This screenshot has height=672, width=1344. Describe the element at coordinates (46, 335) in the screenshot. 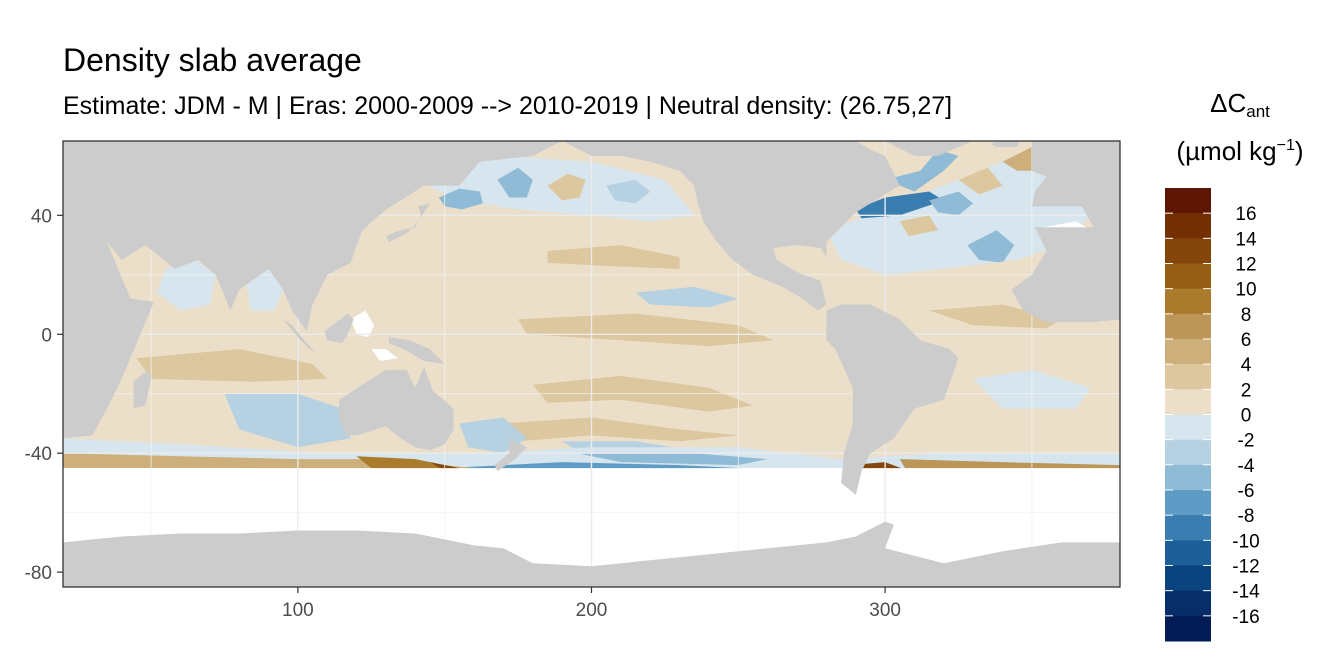

I see `y-tick-label: 0` at that location.